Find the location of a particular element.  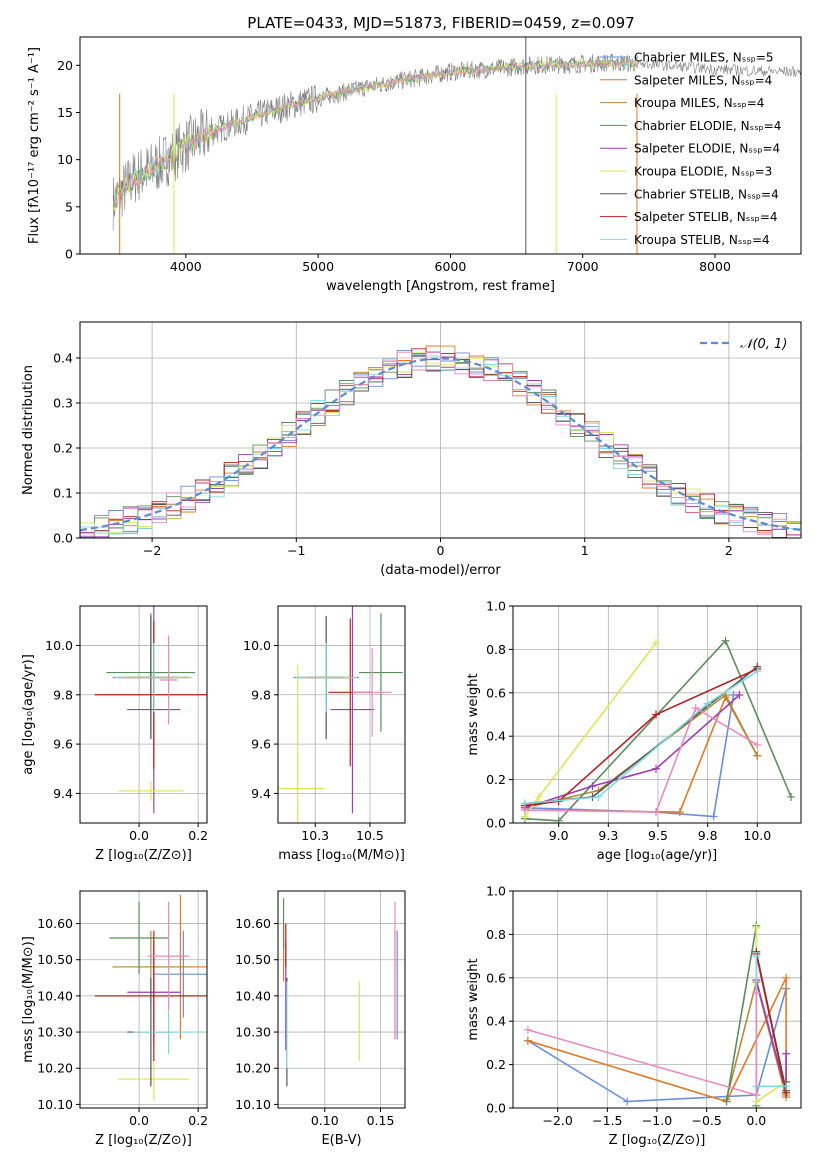

x-axis-label: age [log₁₀(age/yr)] is located at coordinates (657, 855).